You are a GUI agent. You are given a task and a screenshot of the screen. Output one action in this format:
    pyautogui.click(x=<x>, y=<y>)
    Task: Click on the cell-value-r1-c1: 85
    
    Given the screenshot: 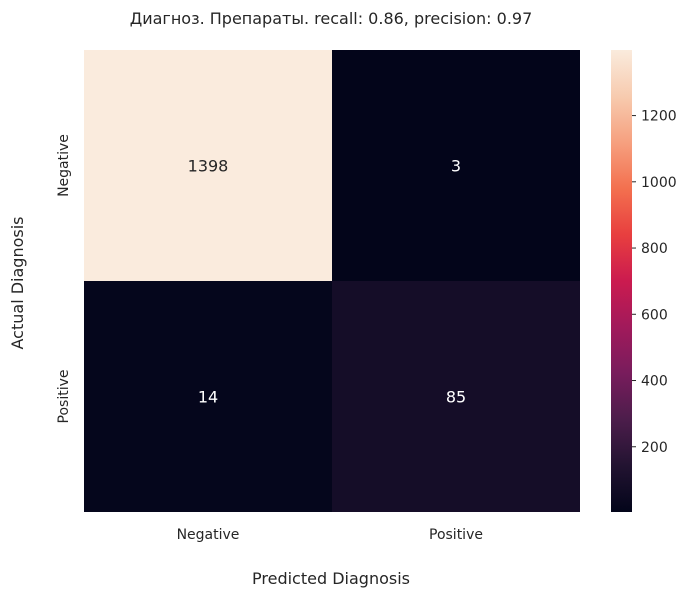 What is the action you would take?
    pyautogui.click(x=456, y=397)
    